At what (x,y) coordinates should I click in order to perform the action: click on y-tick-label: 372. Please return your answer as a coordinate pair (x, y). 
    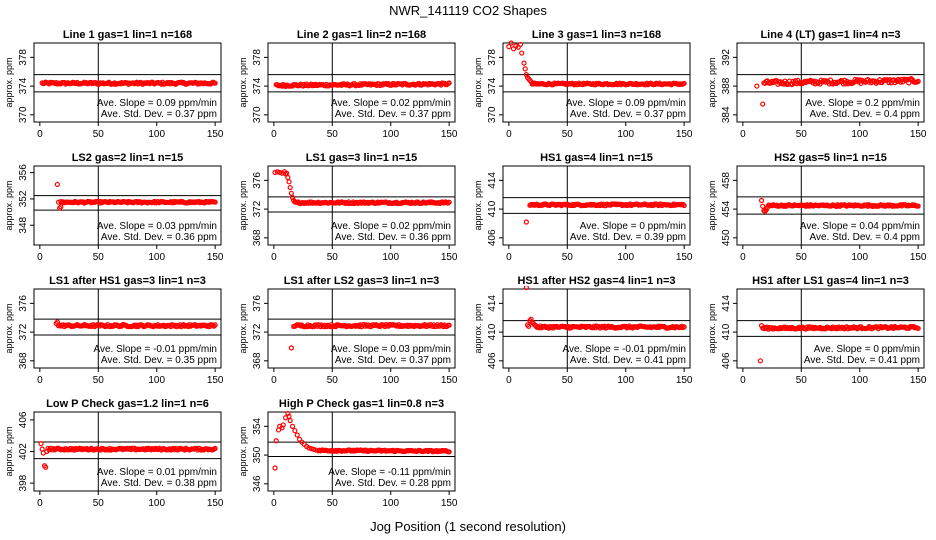
    Looking at the image, I should click on (257, 208).